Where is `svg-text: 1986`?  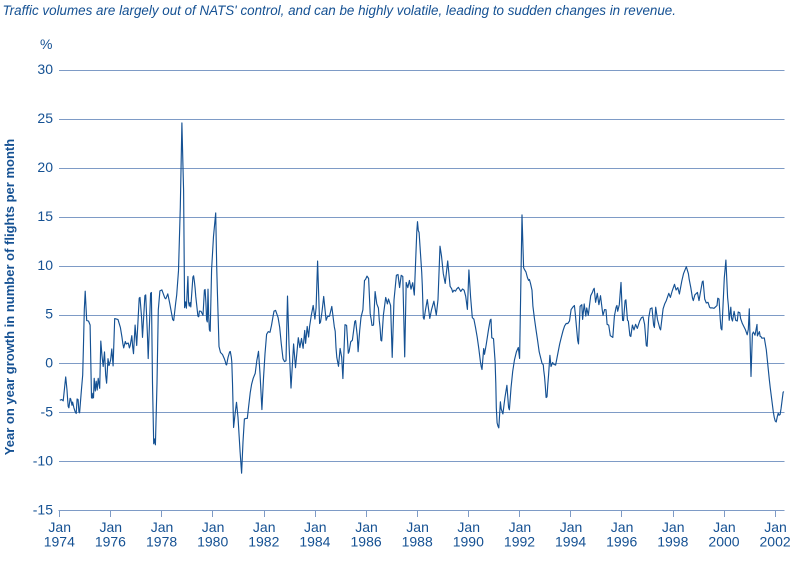 svg-text: 1986 is located at coordinates (366, 542).